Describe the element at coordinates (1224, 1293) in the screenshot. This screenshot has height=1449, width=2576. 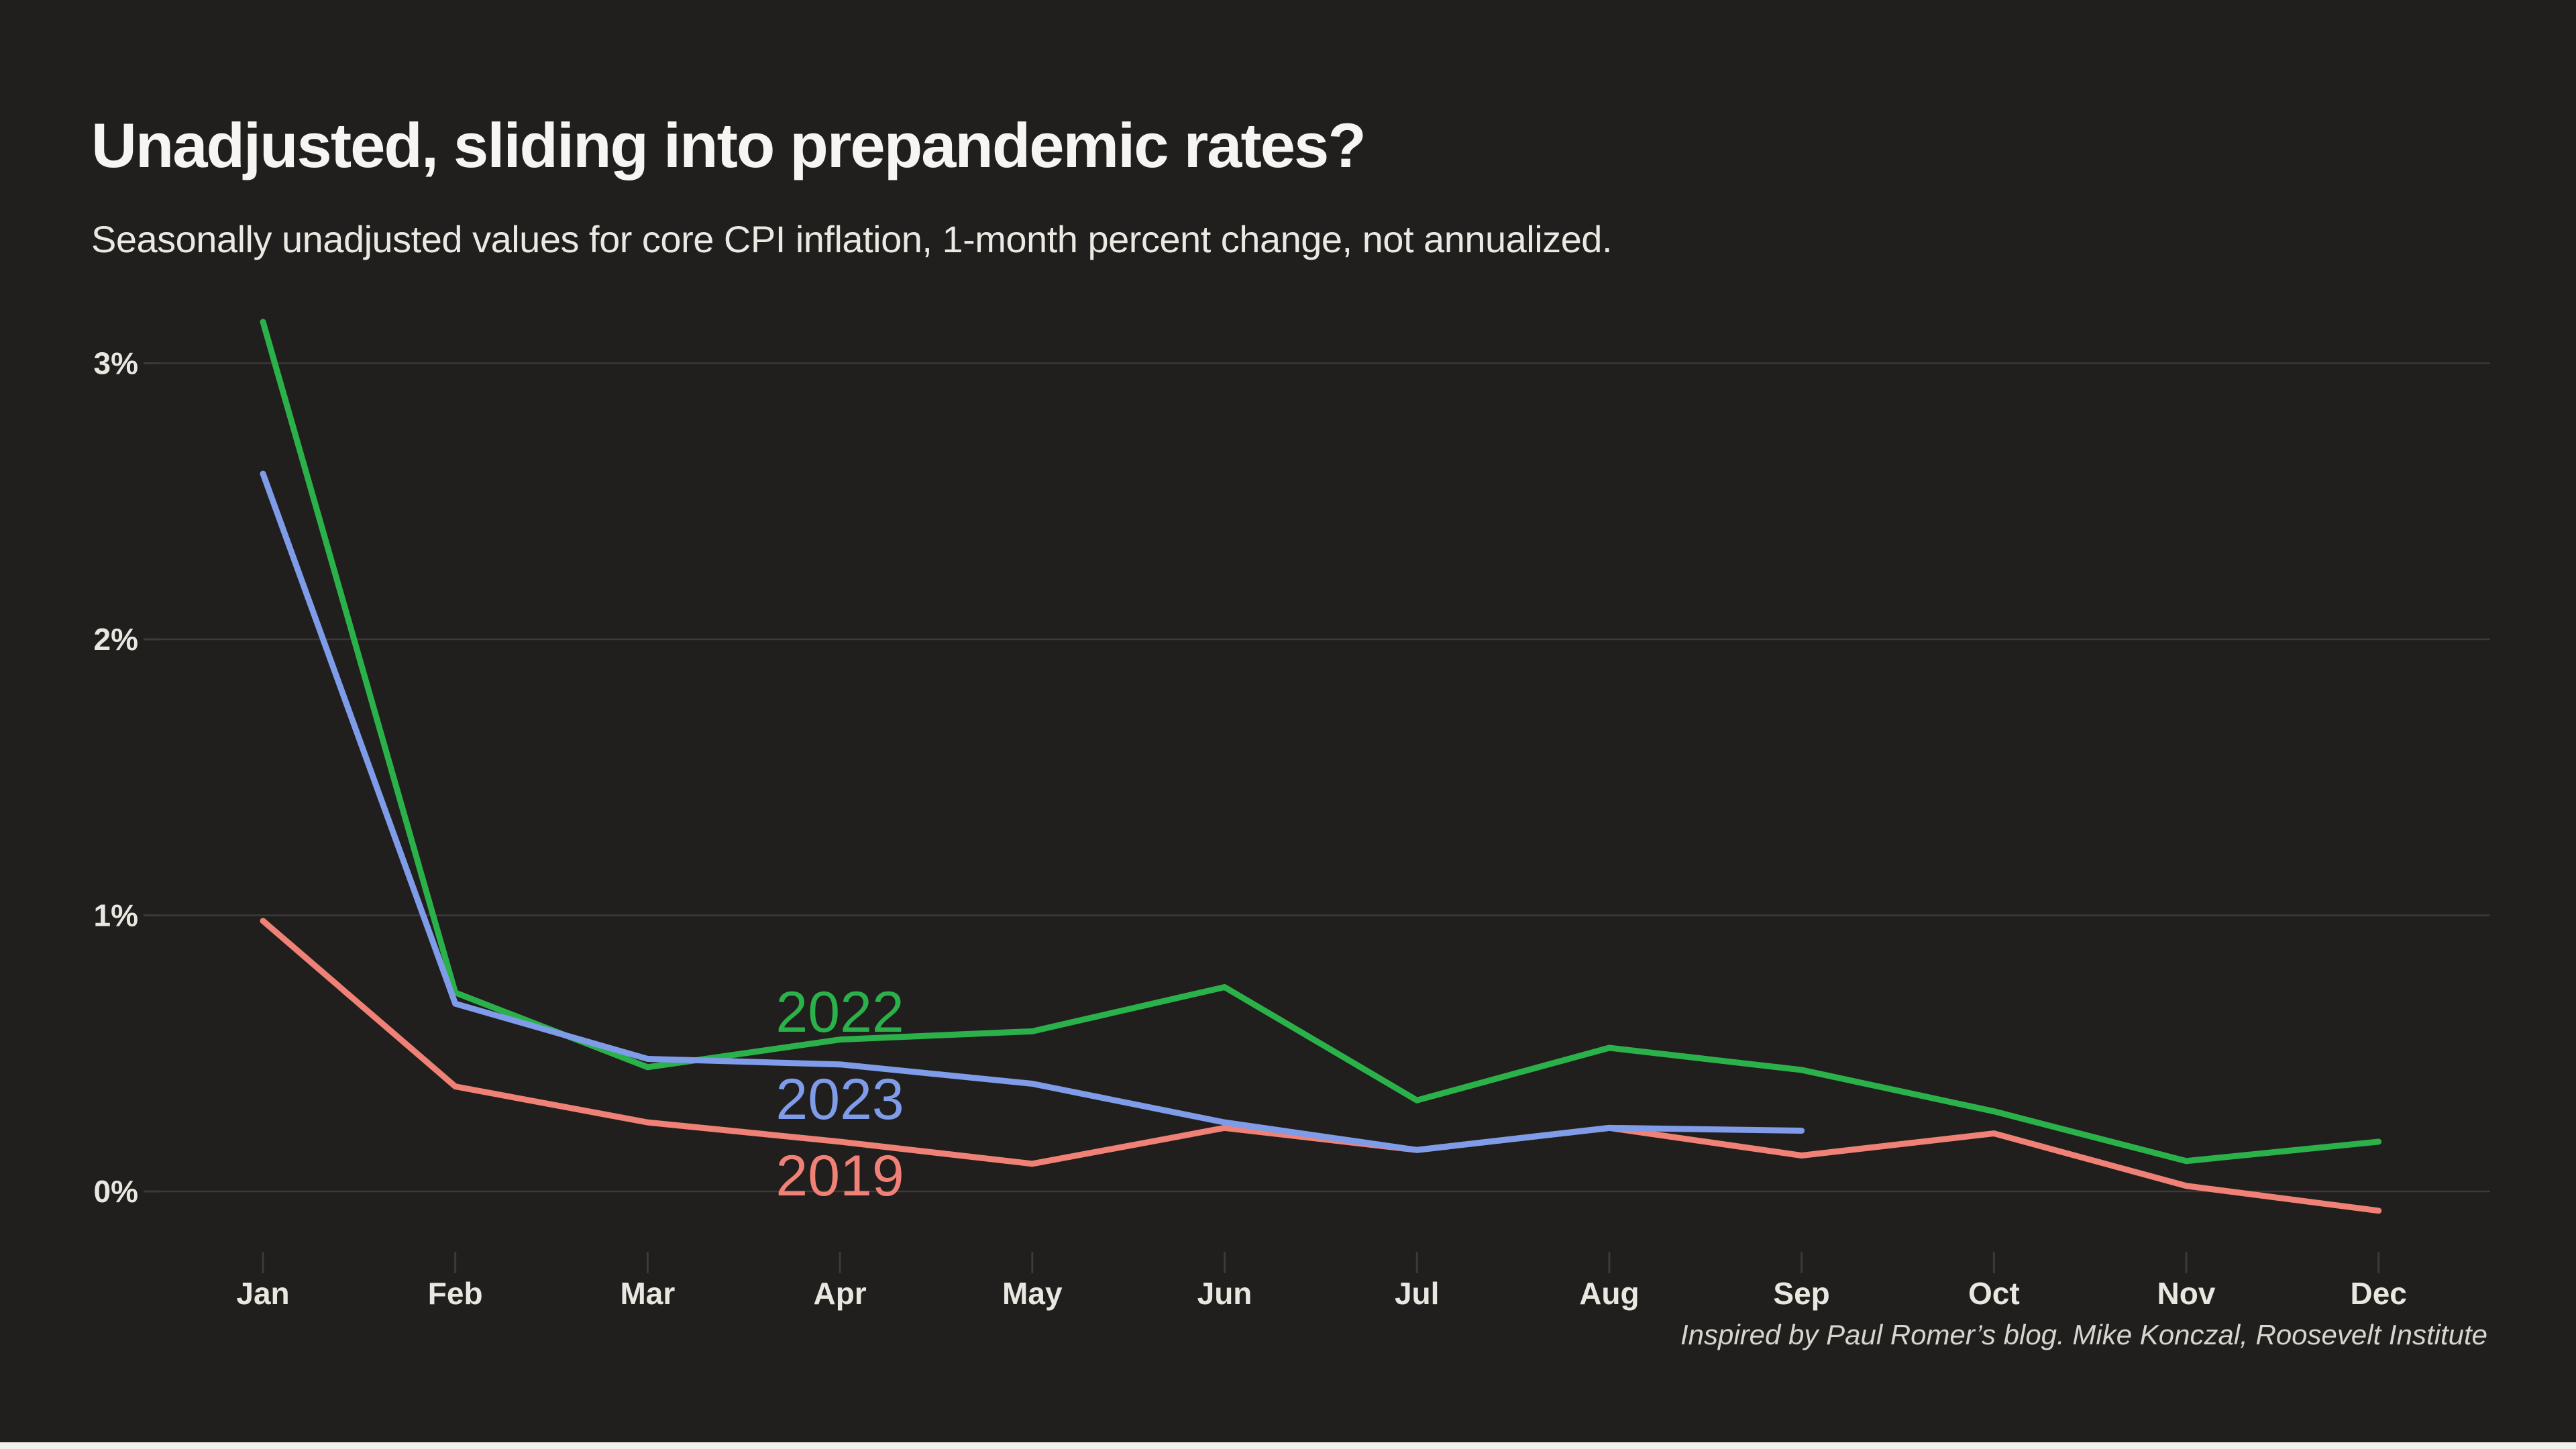
I see `x-axis-label: Jun` at that location.